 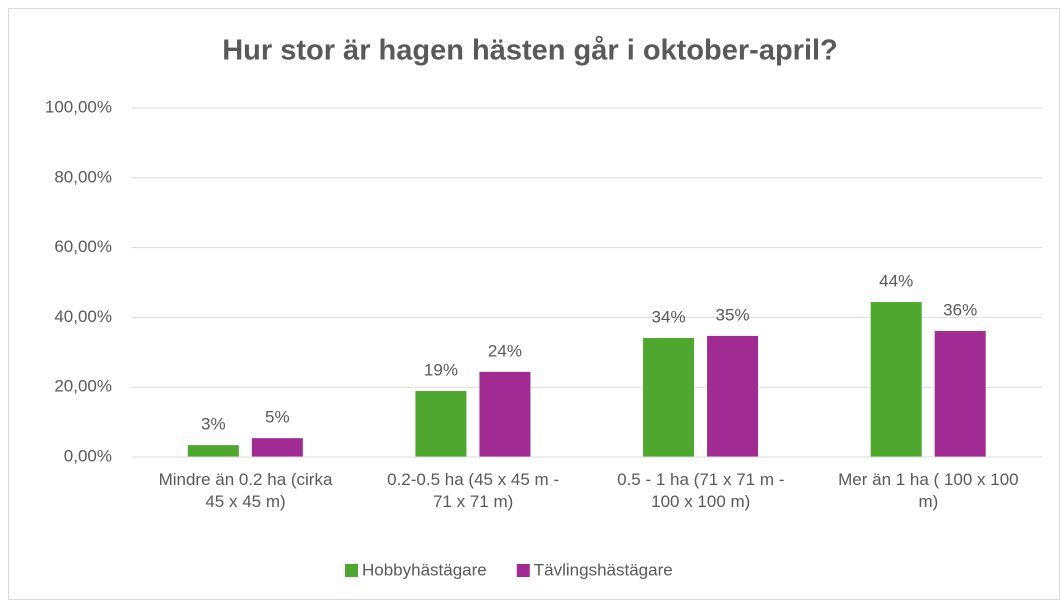 What do you see at coordinates (88, 455) in the screenshot?
I see `y-tick-label: 0,00%` at bounding box center [88, 455].